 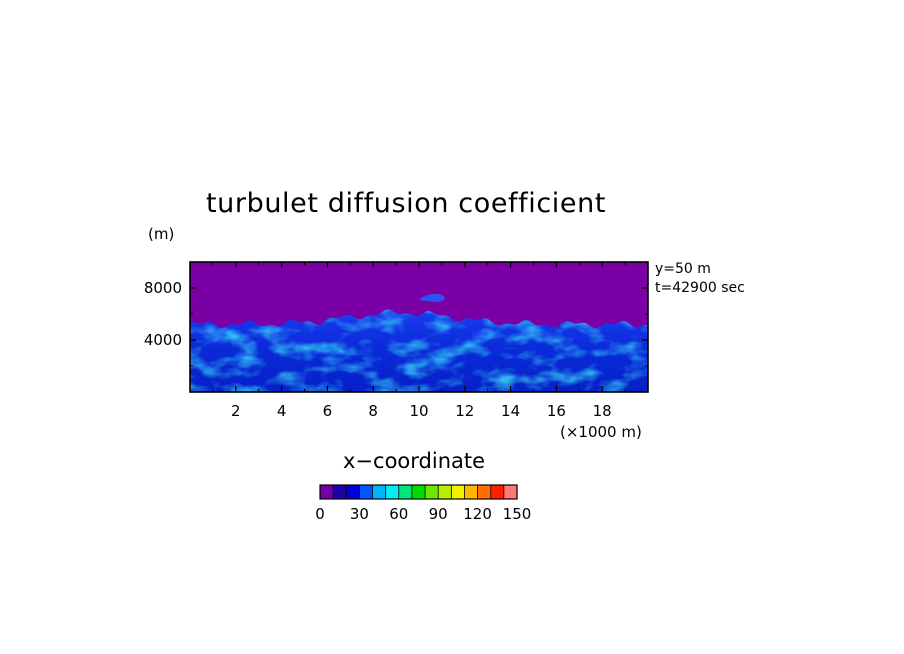 I want to click on colorbar-tick-label: 90, so click(x=438, y=514).